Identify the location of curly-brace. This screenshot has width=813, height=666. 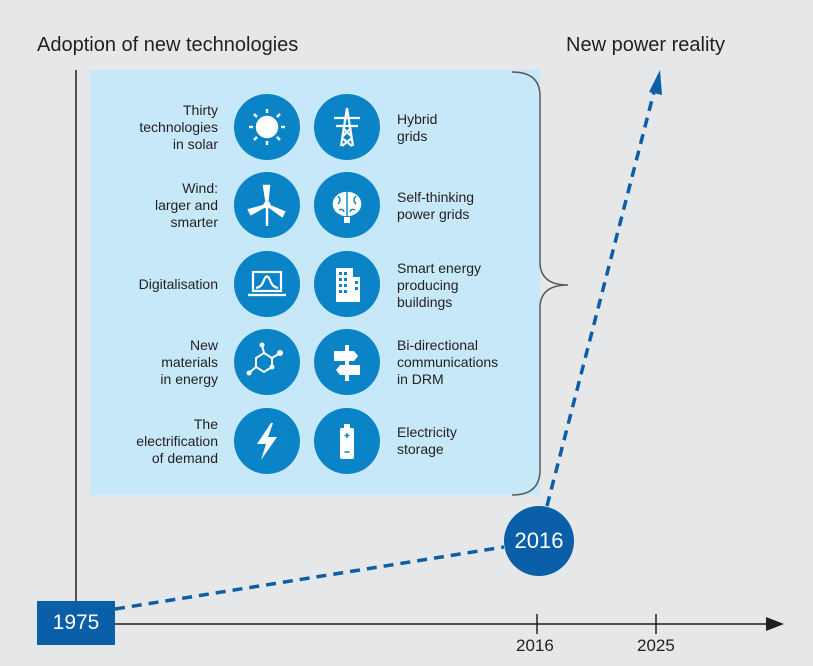
(540, 283).